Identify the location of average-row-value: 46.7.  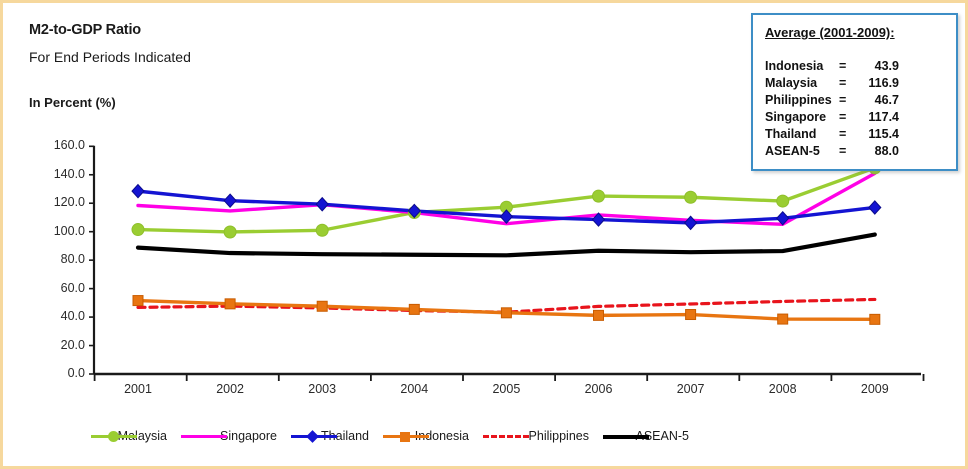
(886, 100).